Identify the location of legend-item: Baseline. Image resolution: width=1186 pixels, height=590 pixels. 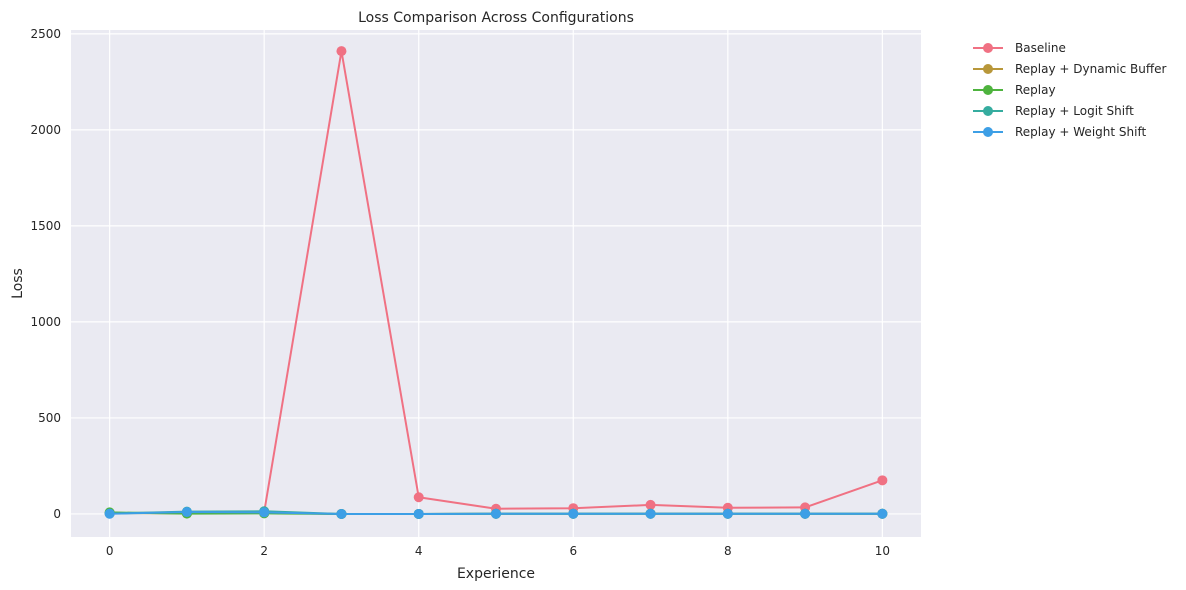
(1019, 48).